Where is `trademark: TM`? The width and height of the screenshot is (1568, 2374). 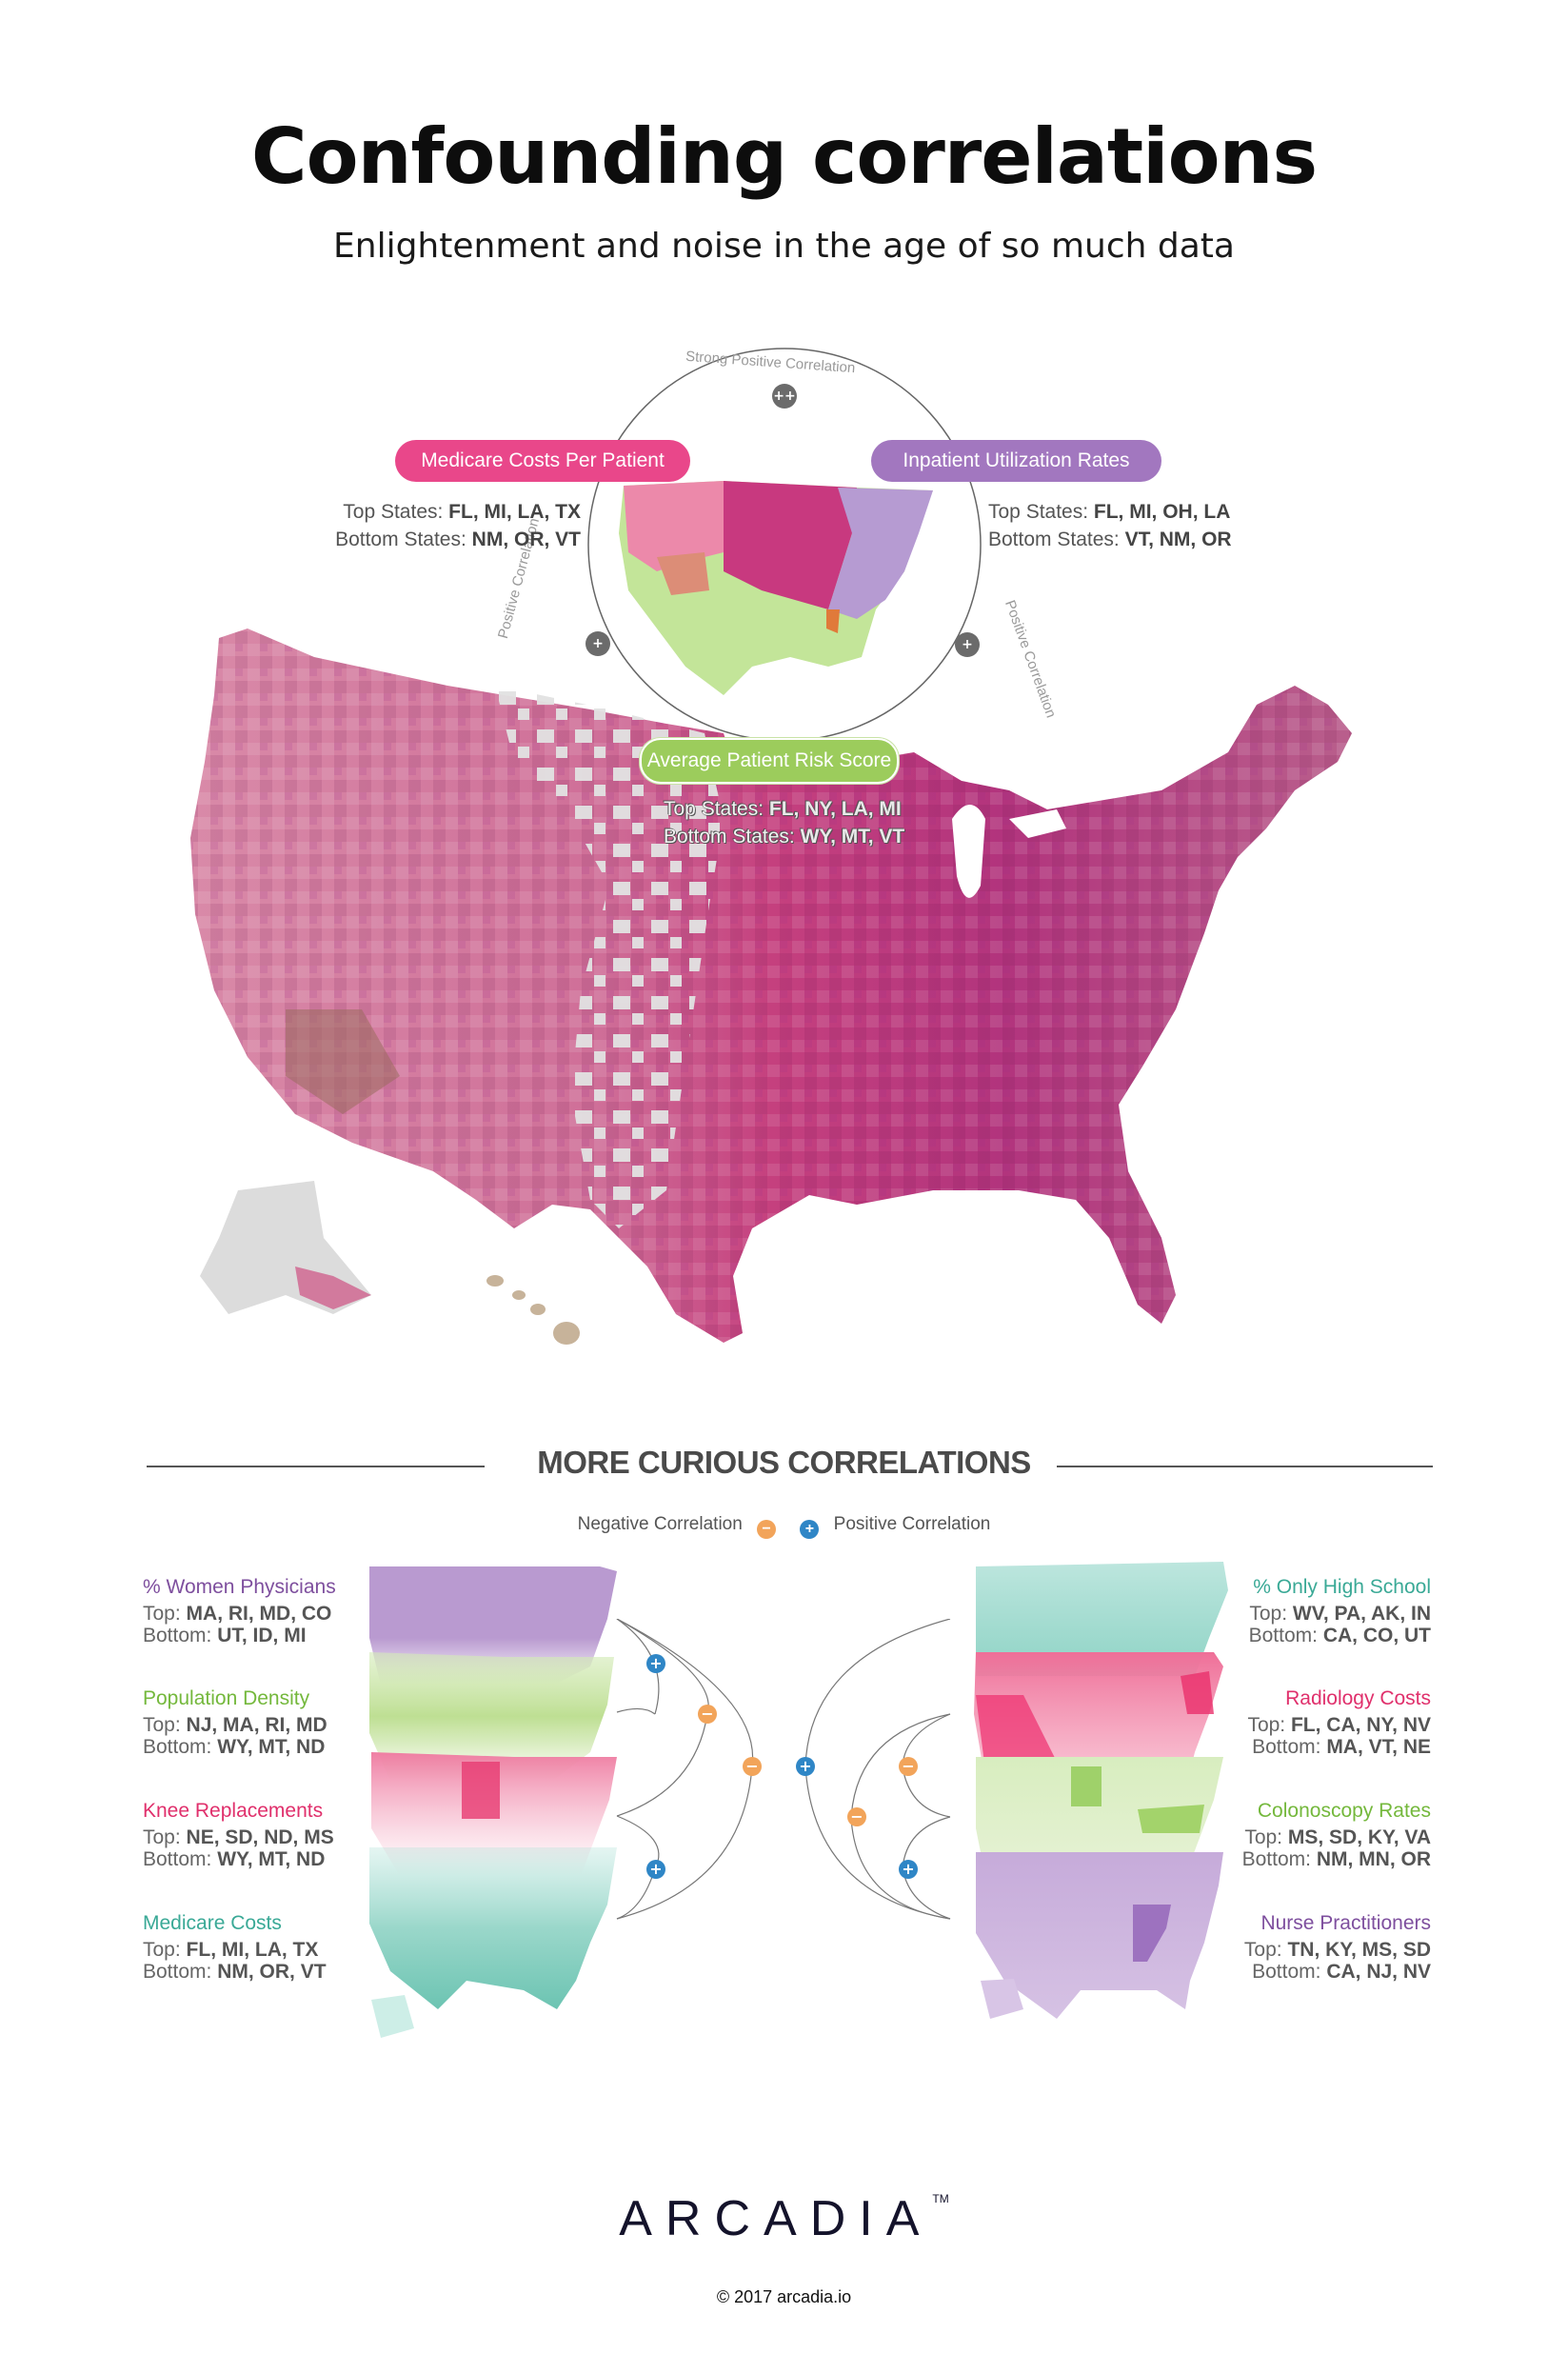 trademark: TM is located at coordinates (941, 2198).